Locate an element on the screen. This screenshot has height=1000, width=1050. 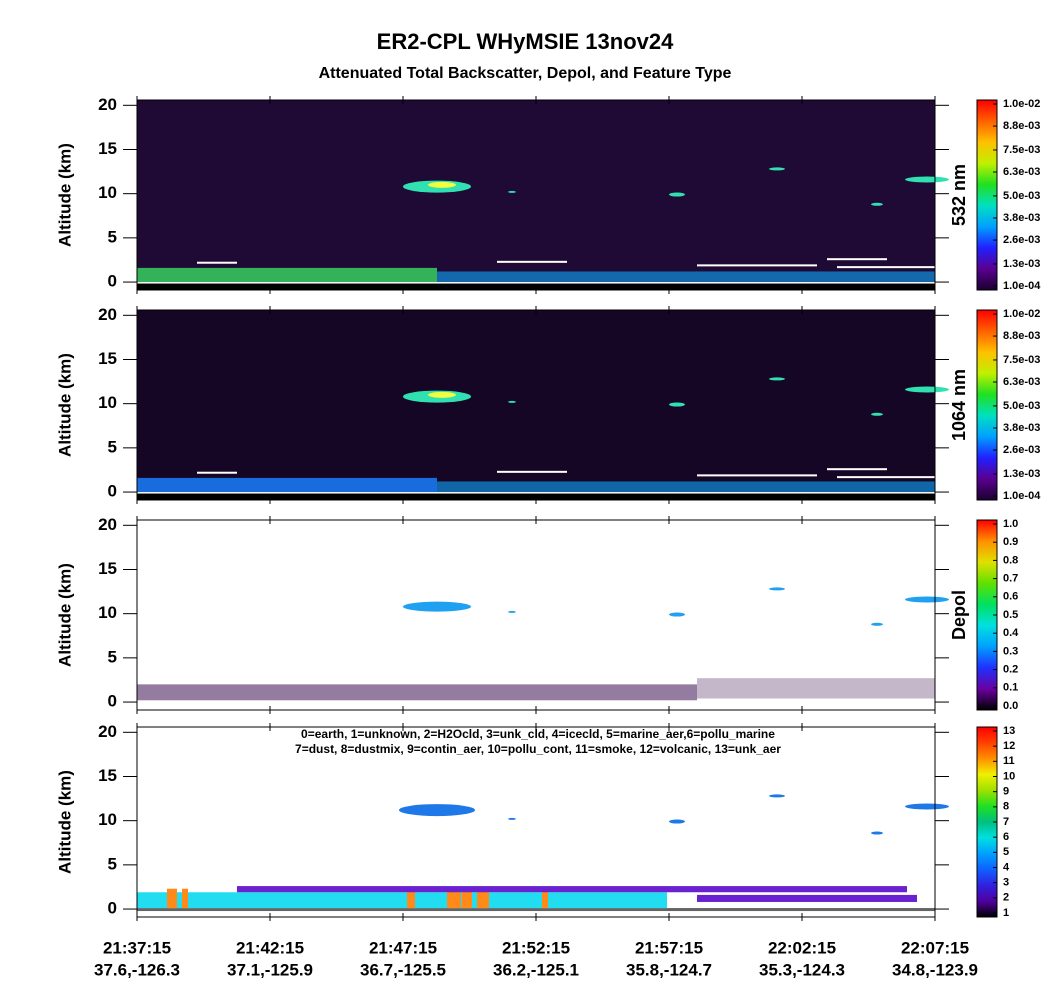
x-tick-sublabel: 36.2,-125.1 is located at coordinates (536, 969).